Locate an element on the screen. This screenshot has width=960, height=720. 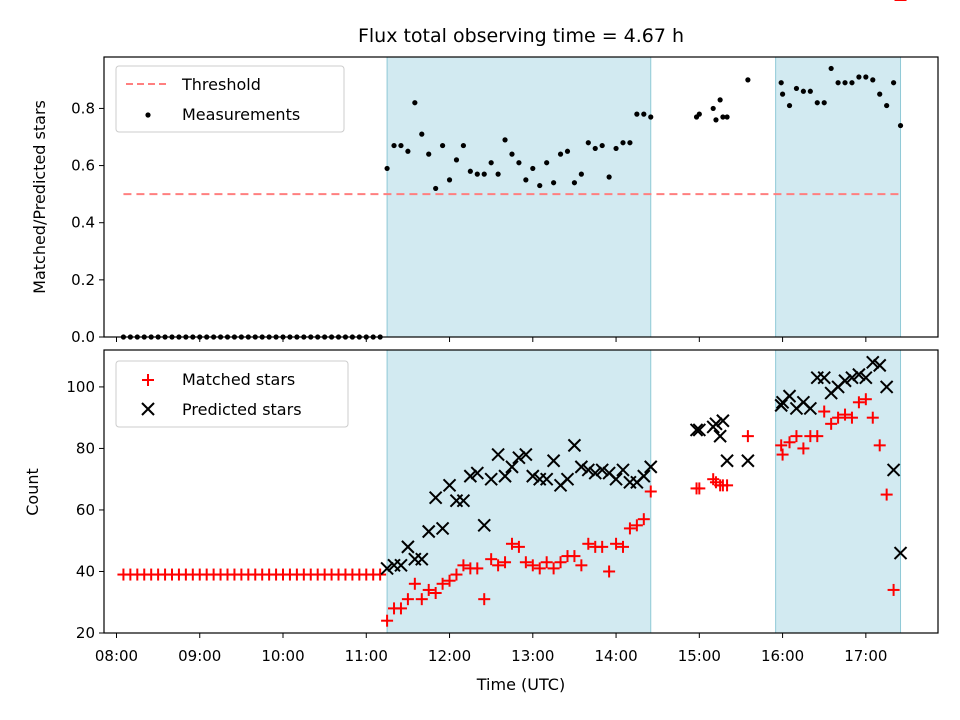
count-legend-box is located at coordinates (232, 394).